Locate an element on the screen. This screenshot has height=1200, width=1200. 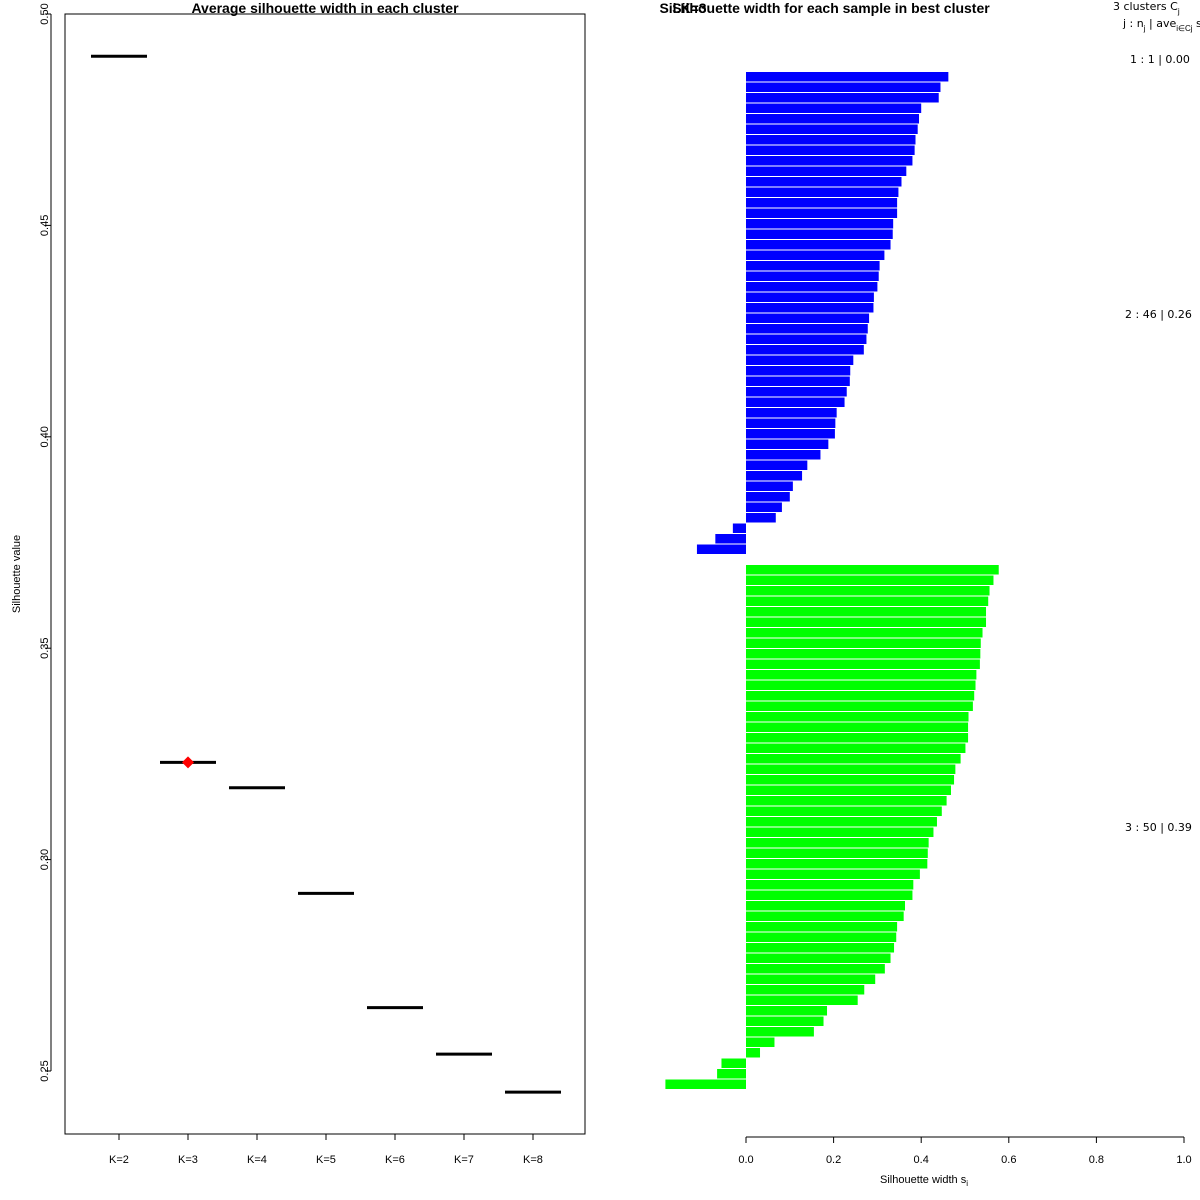
best-k-marker is located at coordinates (188, 762).